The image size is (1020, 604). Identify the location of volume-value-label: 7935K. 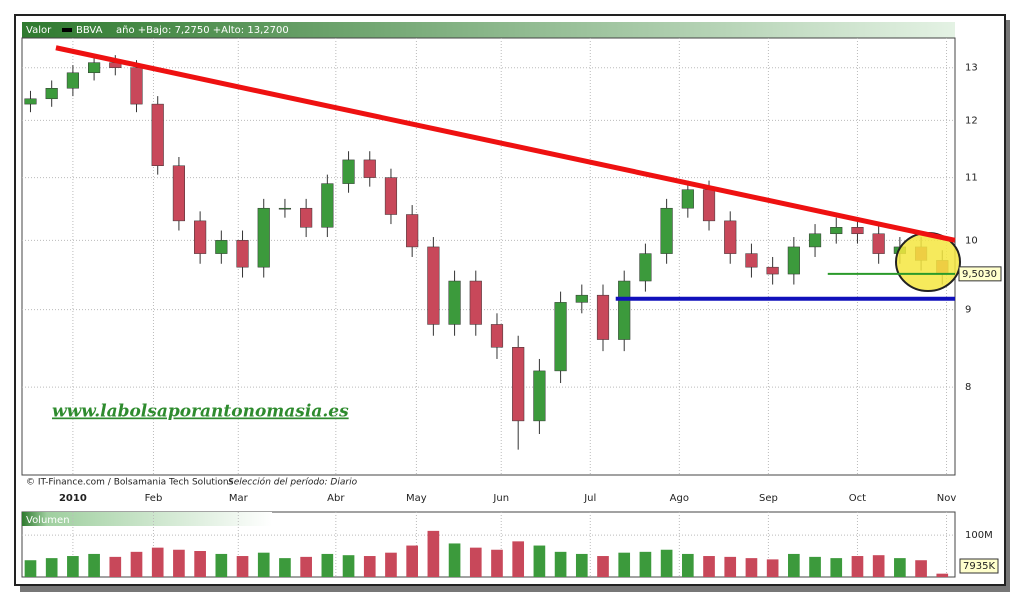
(979, 566).